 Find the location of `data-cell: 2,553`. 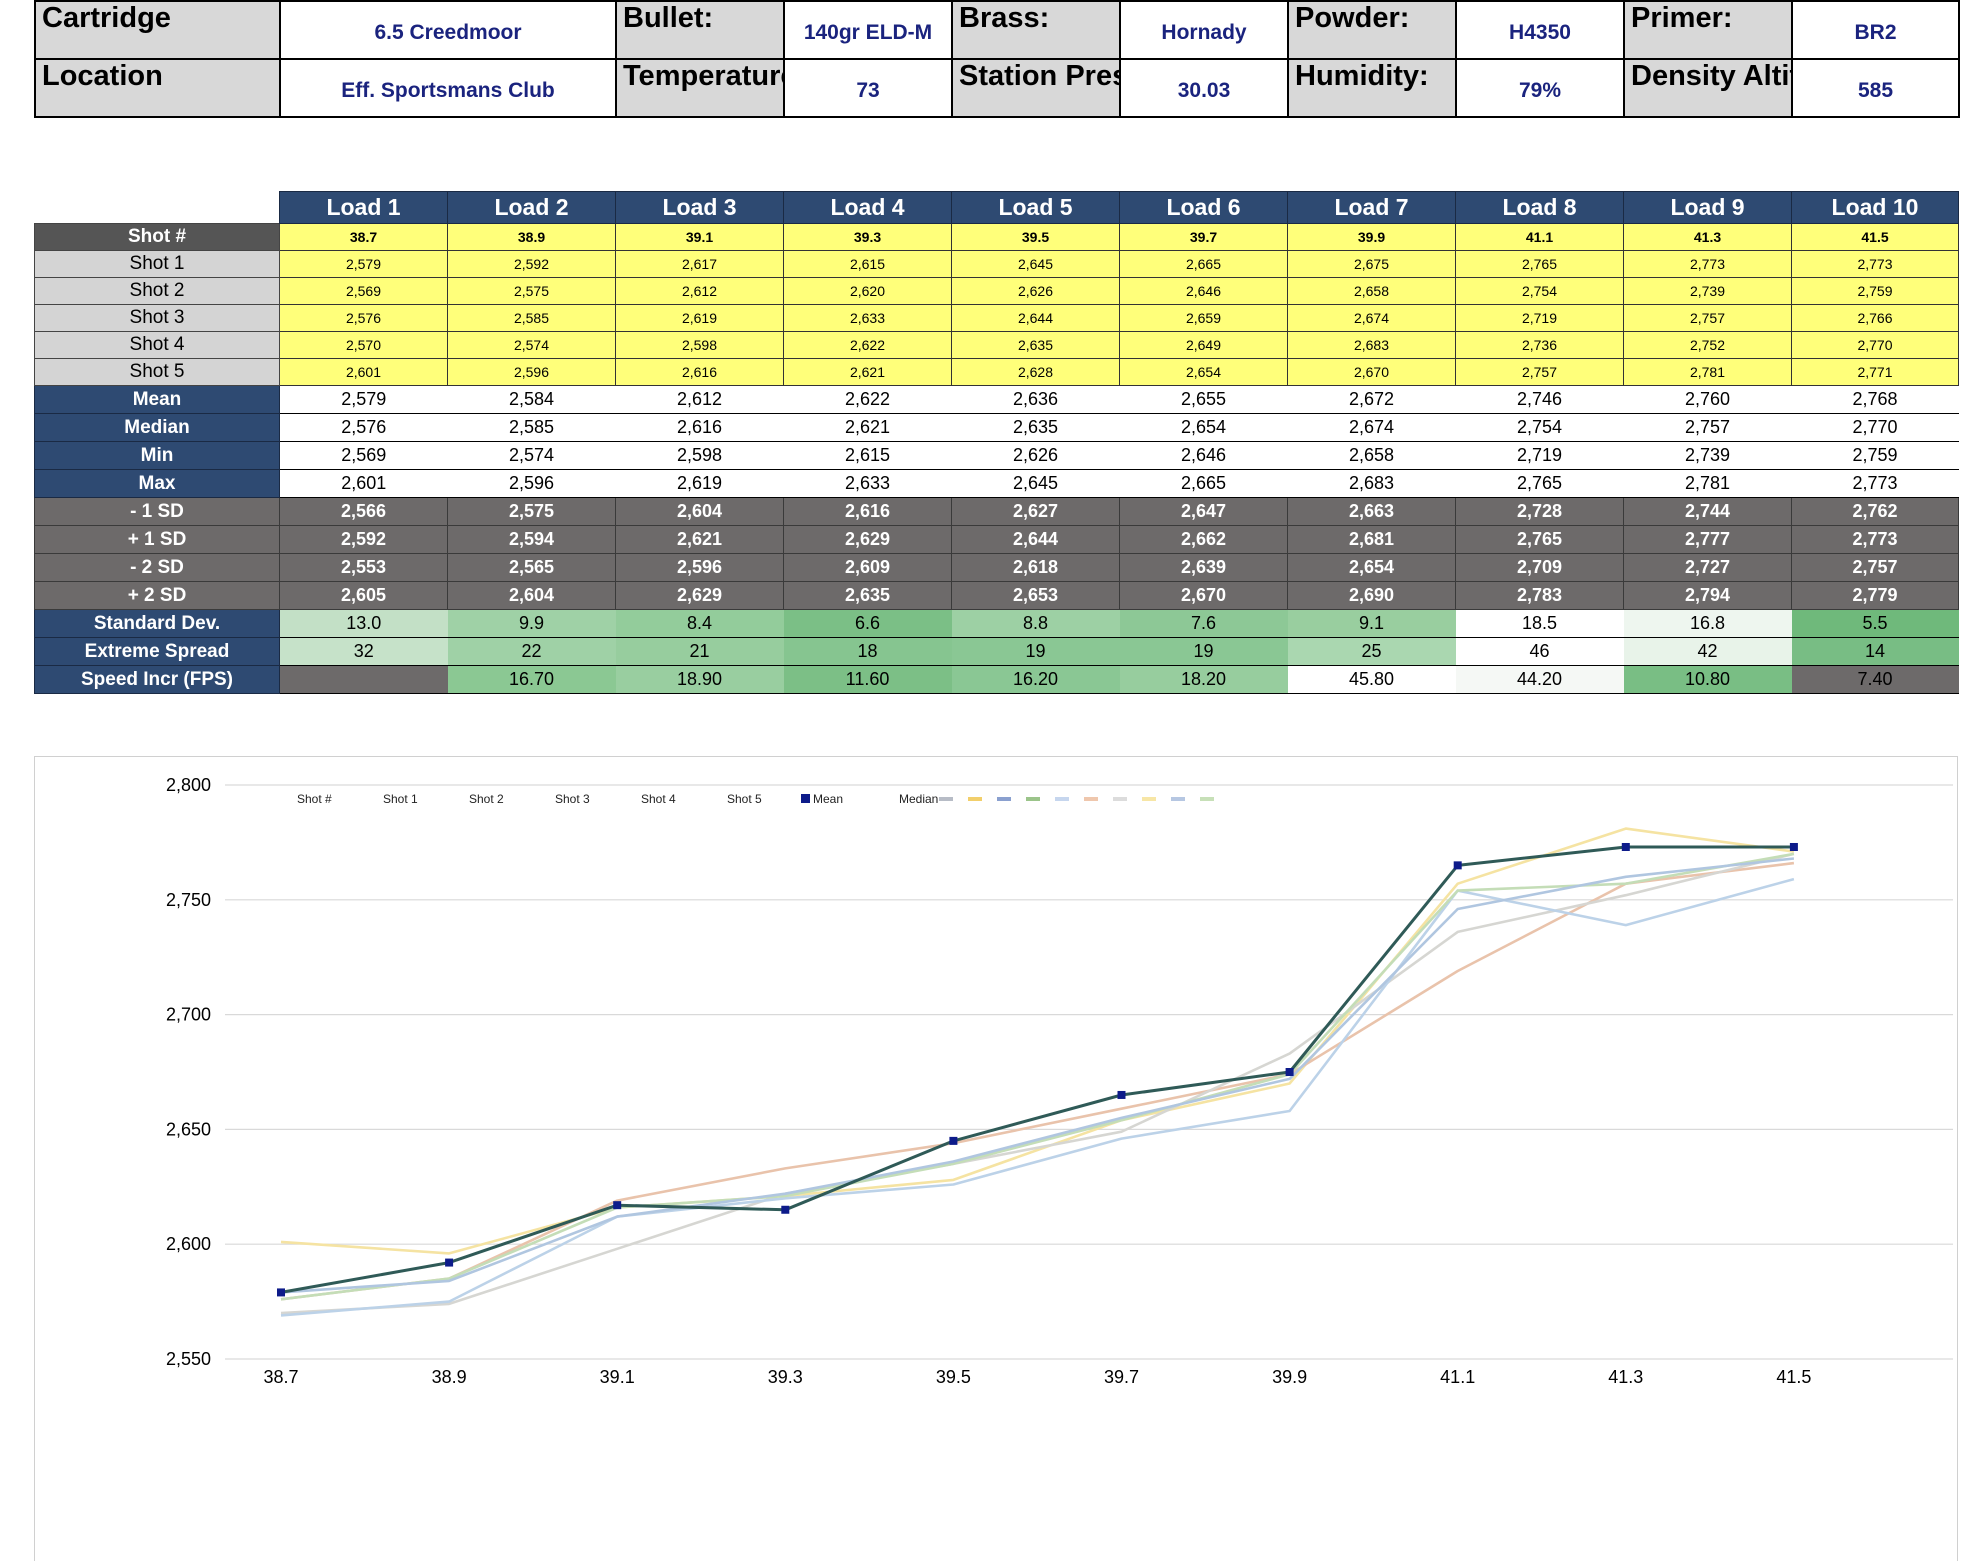

data-cell: 2,553 is located at coordinates (363, 567).